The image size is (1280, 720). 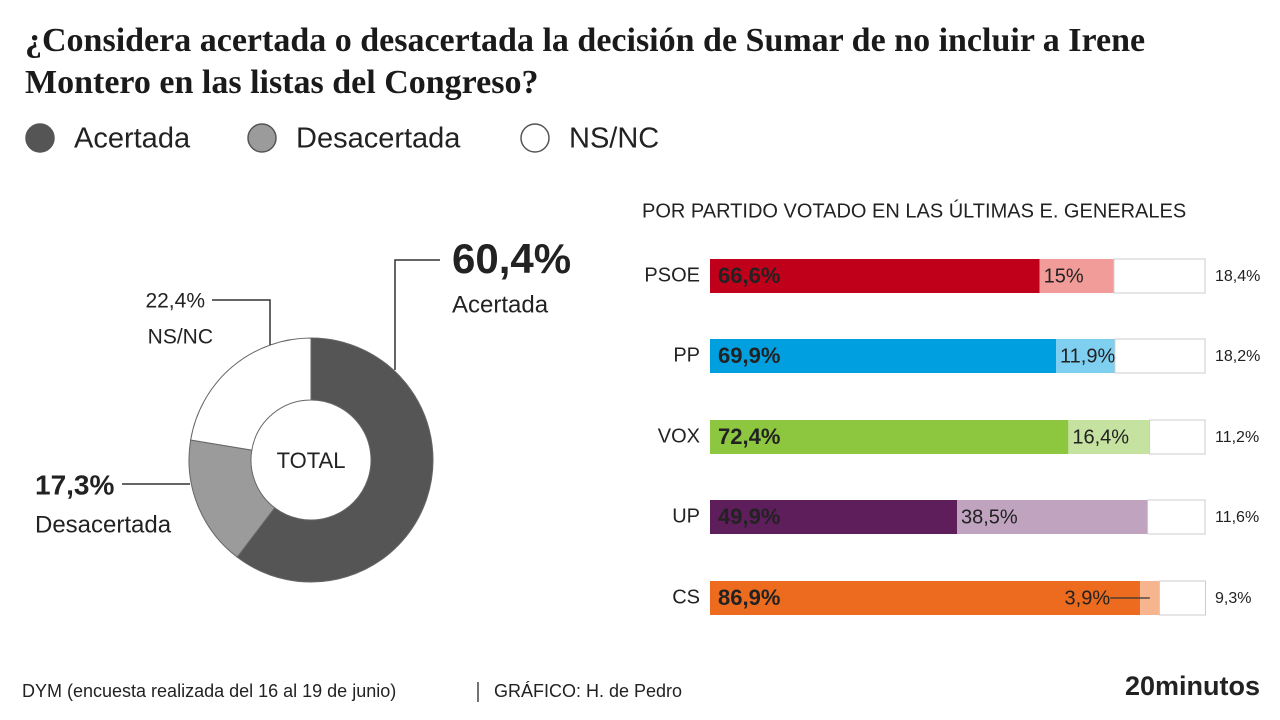 What do you see at coordinates (749, 436) in the screenshot?
I see `bar-value-label: 72,4%` at bounding box center [749, 436].